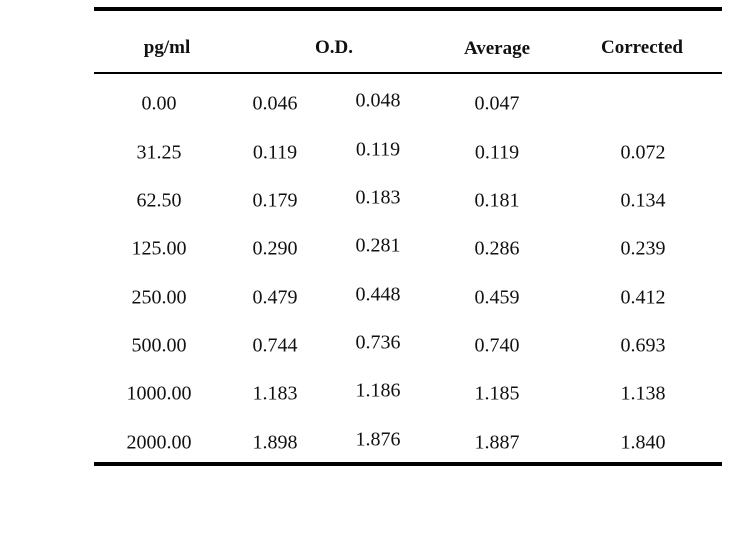 Image resolution: width=750 pixels, height=540 pixels. I want to click on cell-od2: 0.183, so click(378, 197).